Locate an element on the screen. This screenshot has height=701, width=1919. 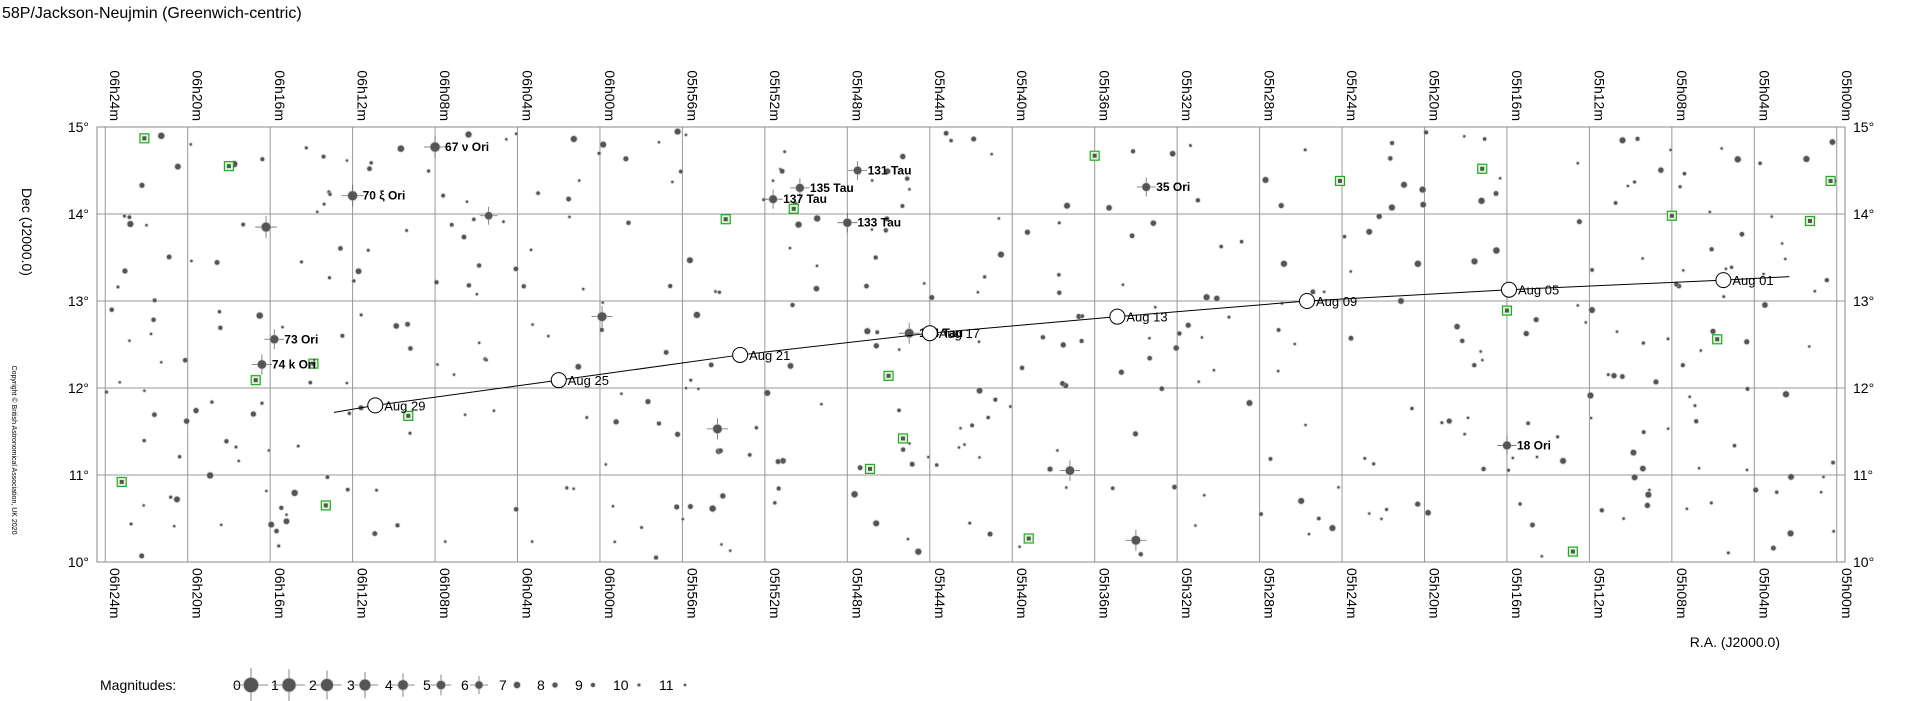
ra-tick-label: 05h00m is located at coordinates (1847, 593).